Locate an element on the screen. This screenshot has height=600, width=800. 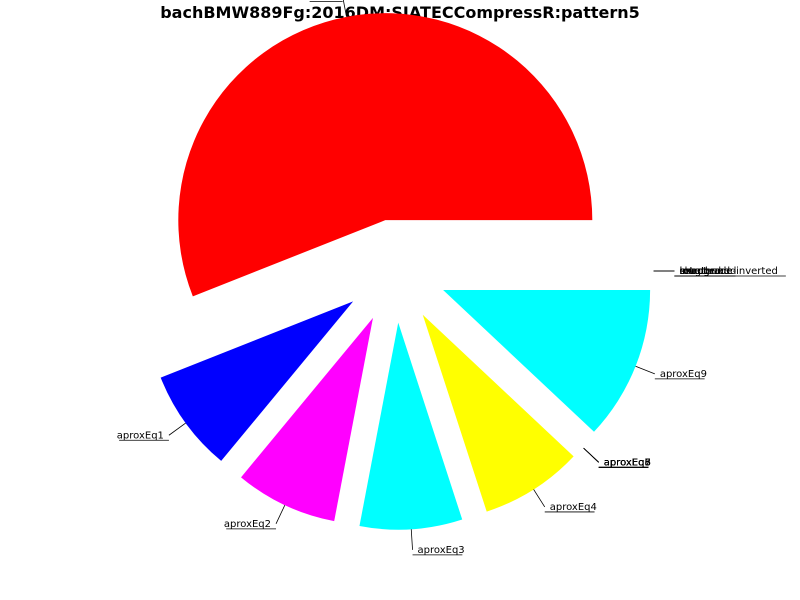
leader-line-other is located at coordinates (344, 8).